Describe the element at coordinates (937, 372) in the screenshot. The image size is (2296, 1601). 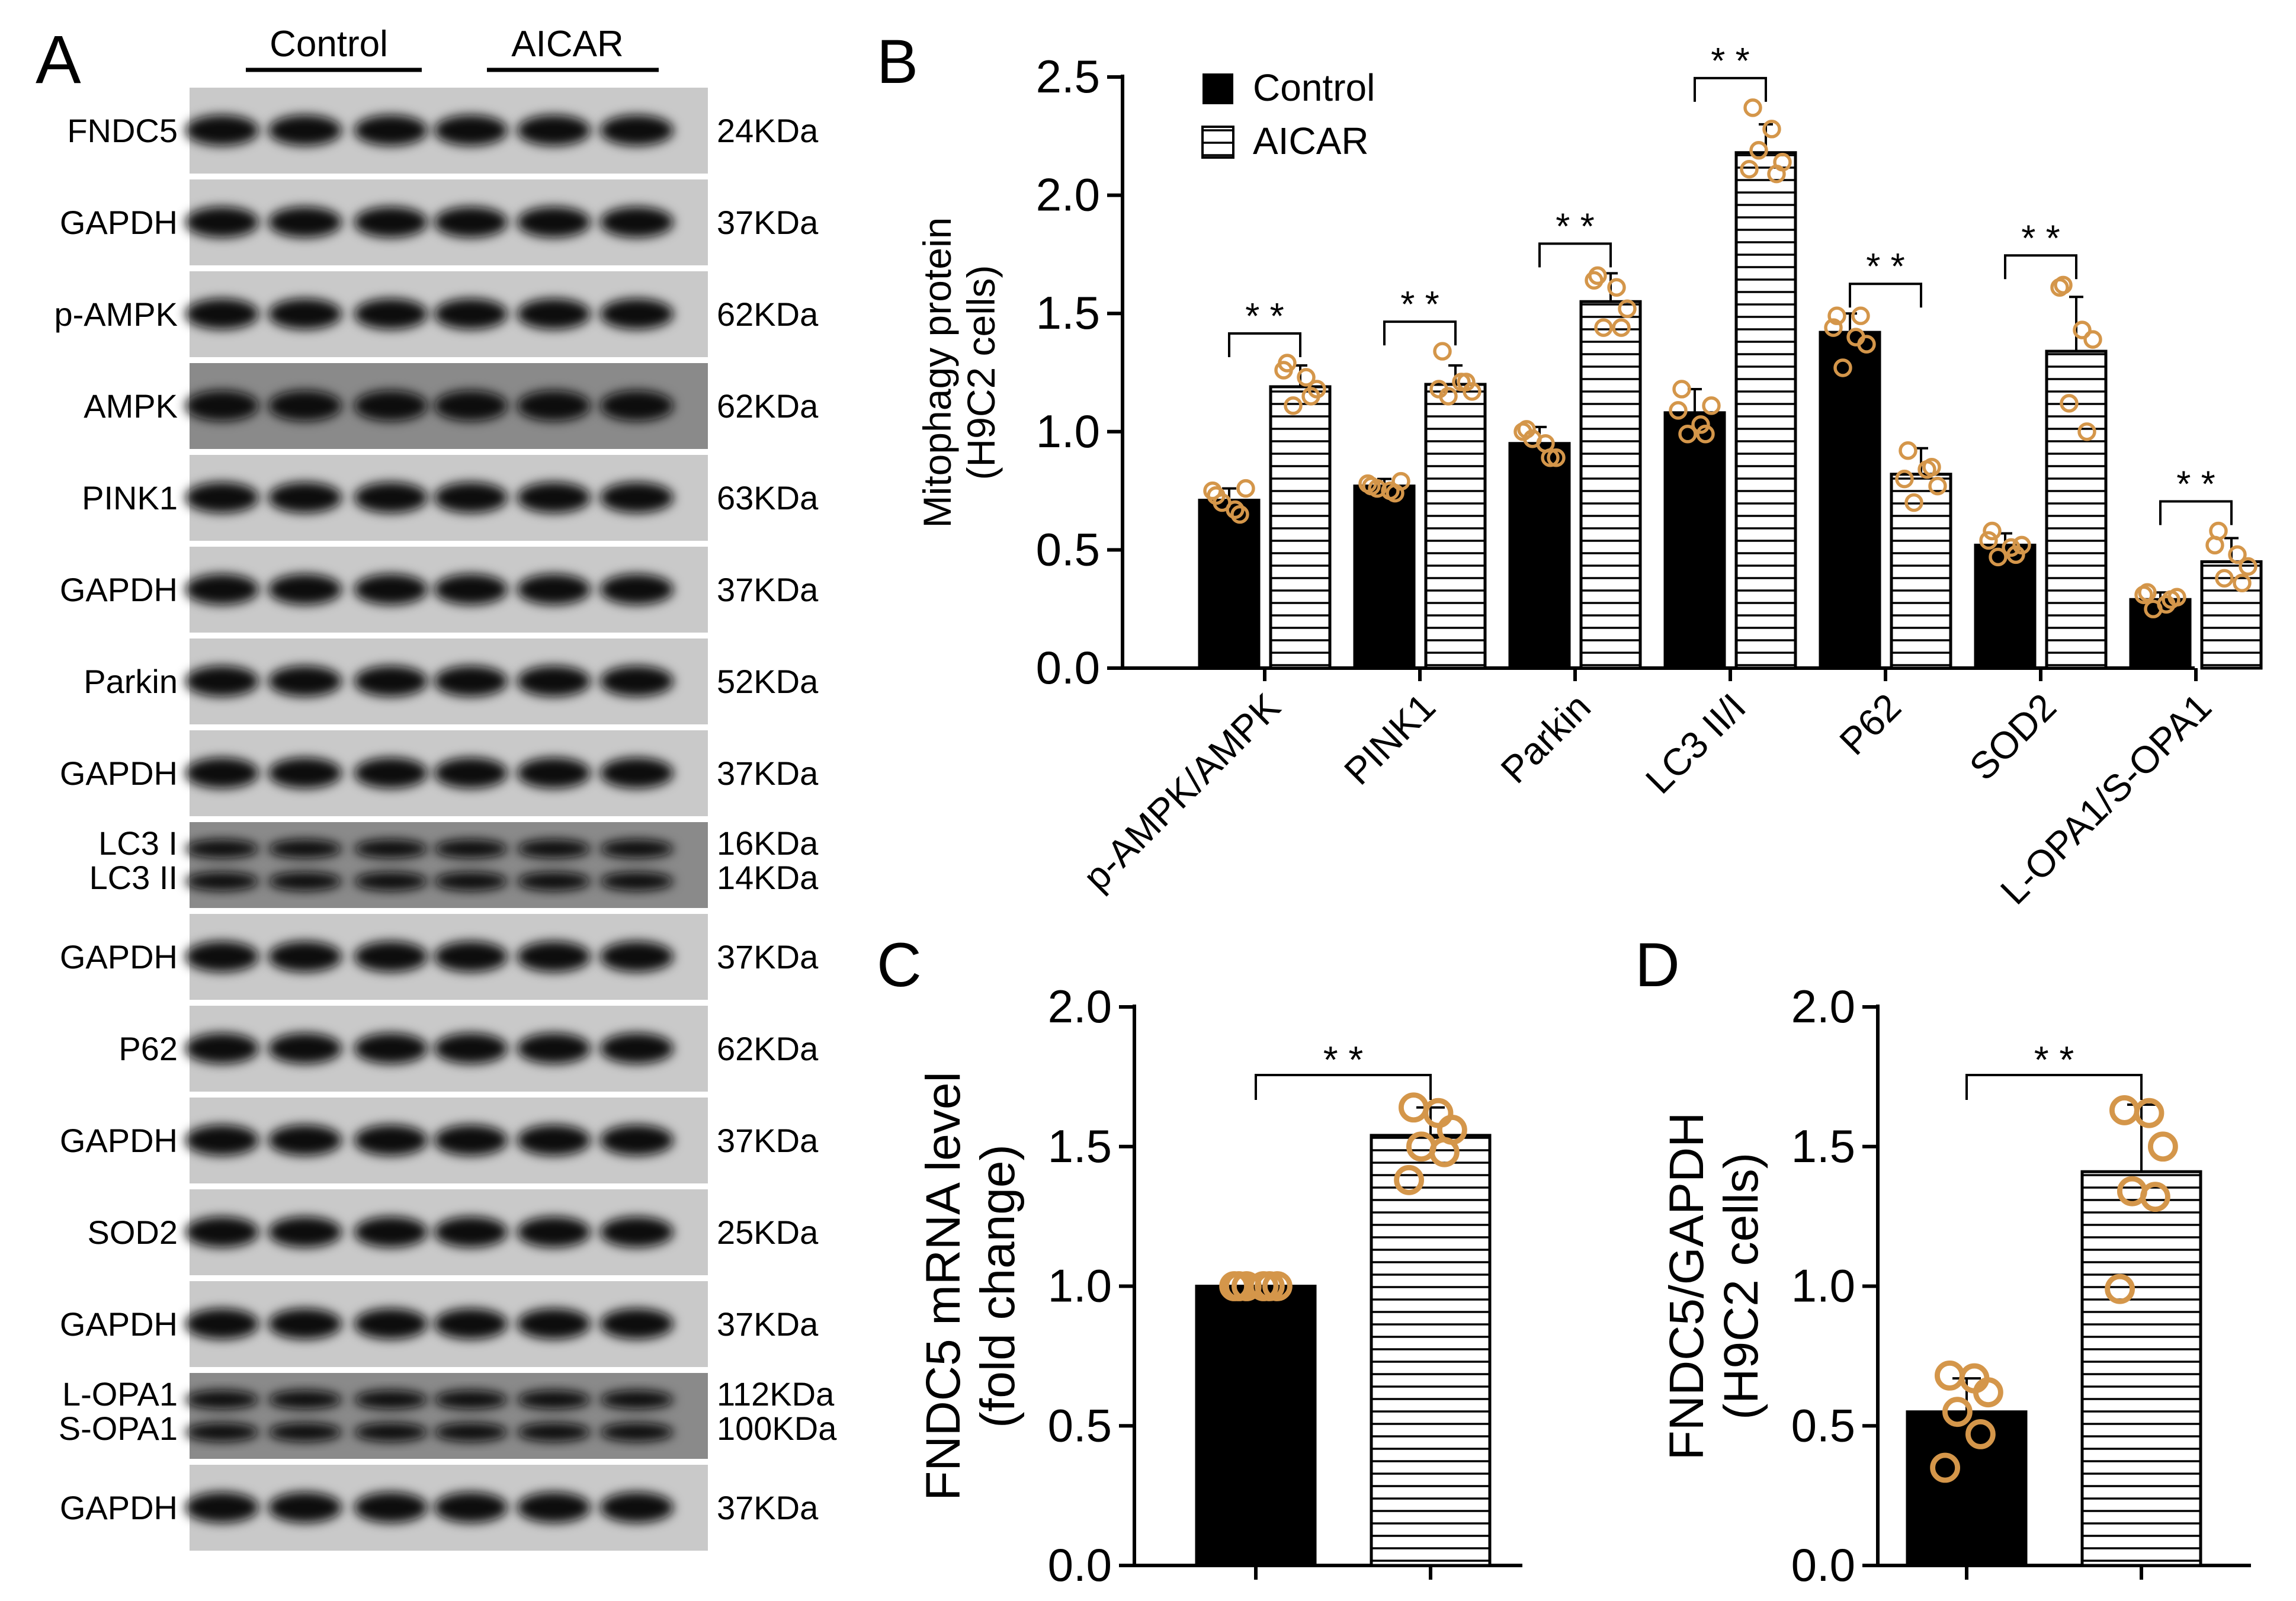
I see `y-axis-title-line1: Mitophagy protein` at that location.